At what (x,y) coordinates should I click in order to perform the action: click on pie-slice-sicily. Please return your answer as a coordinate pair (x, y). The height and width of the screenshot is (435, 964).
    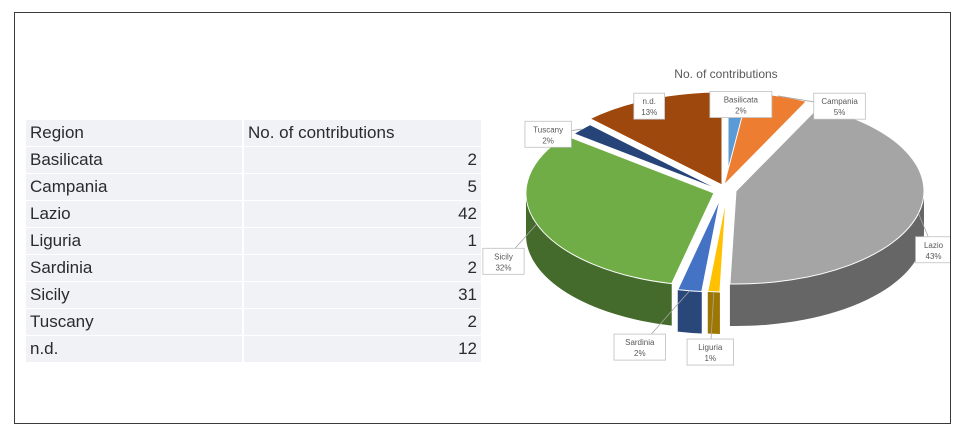
    Looking at the image, I should click on (620, 210).